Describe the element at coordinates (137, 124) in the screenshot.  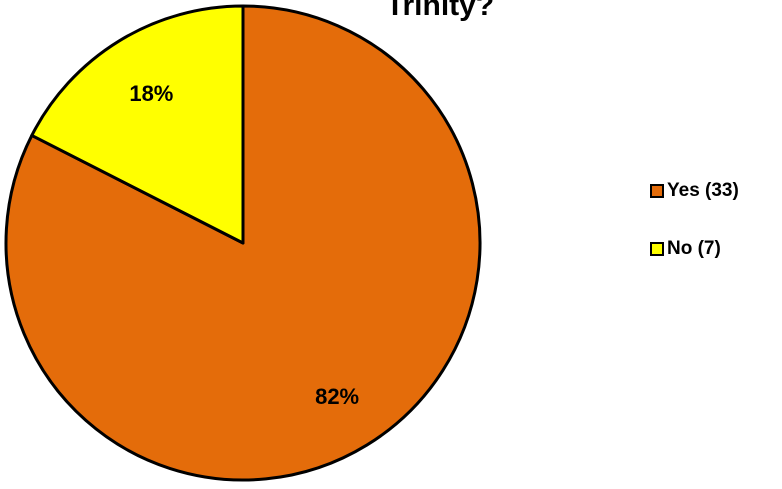
I see `pie-slice-no` at that location.